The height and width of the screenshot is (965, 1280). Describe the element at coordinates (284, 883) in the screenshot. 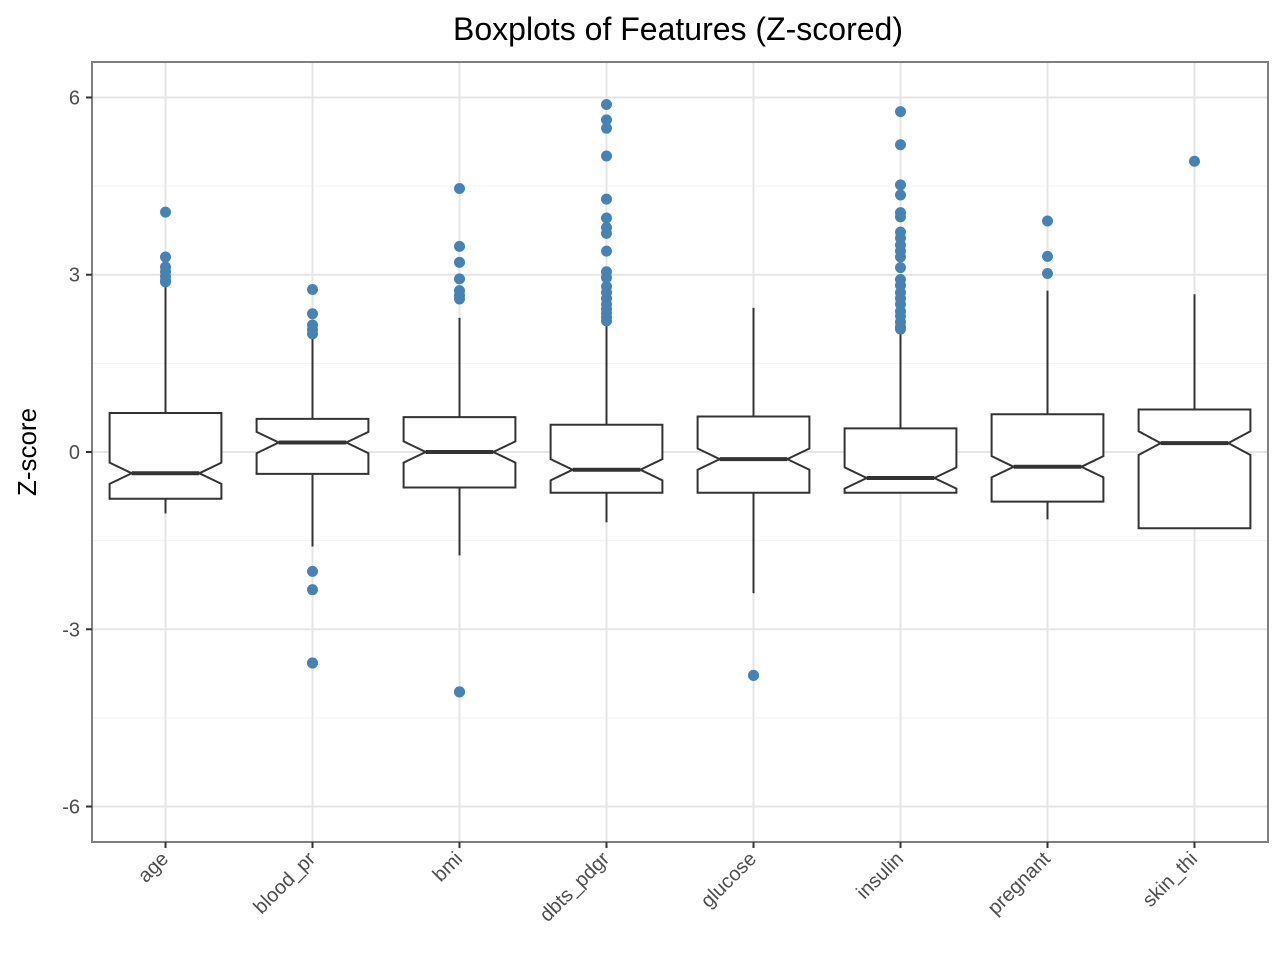

I see `x-tick-label: blood_pr` at that location.